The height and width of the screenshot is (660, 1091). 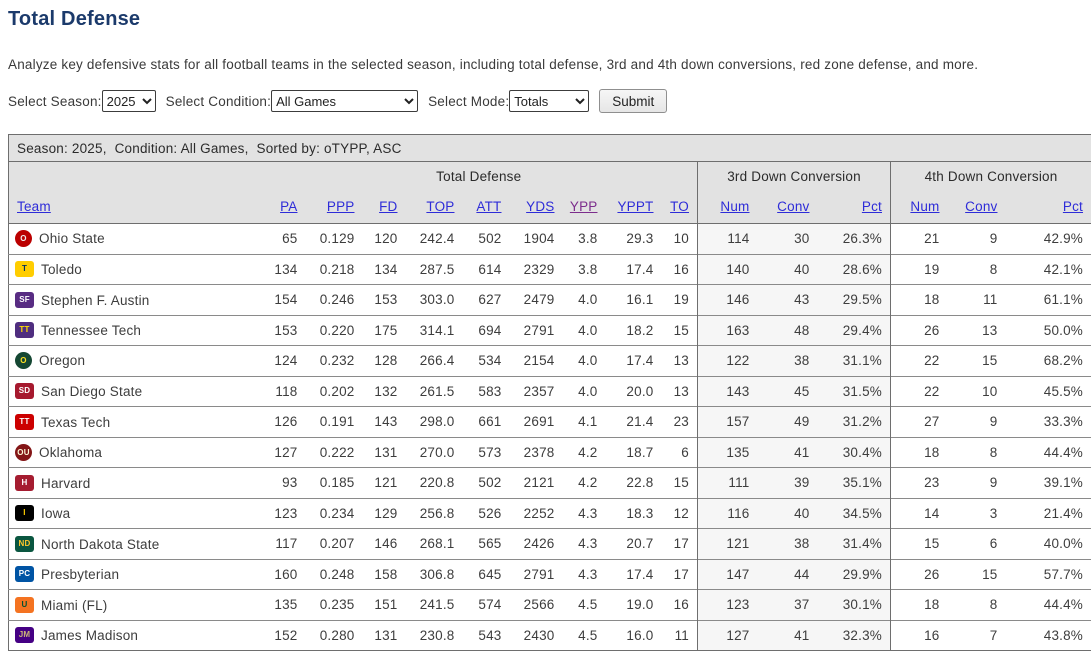 What do you see at coordinates (334, 330) in the screenshot?
I see `stat-cell: 0.220` at bounding box center [334, 330].